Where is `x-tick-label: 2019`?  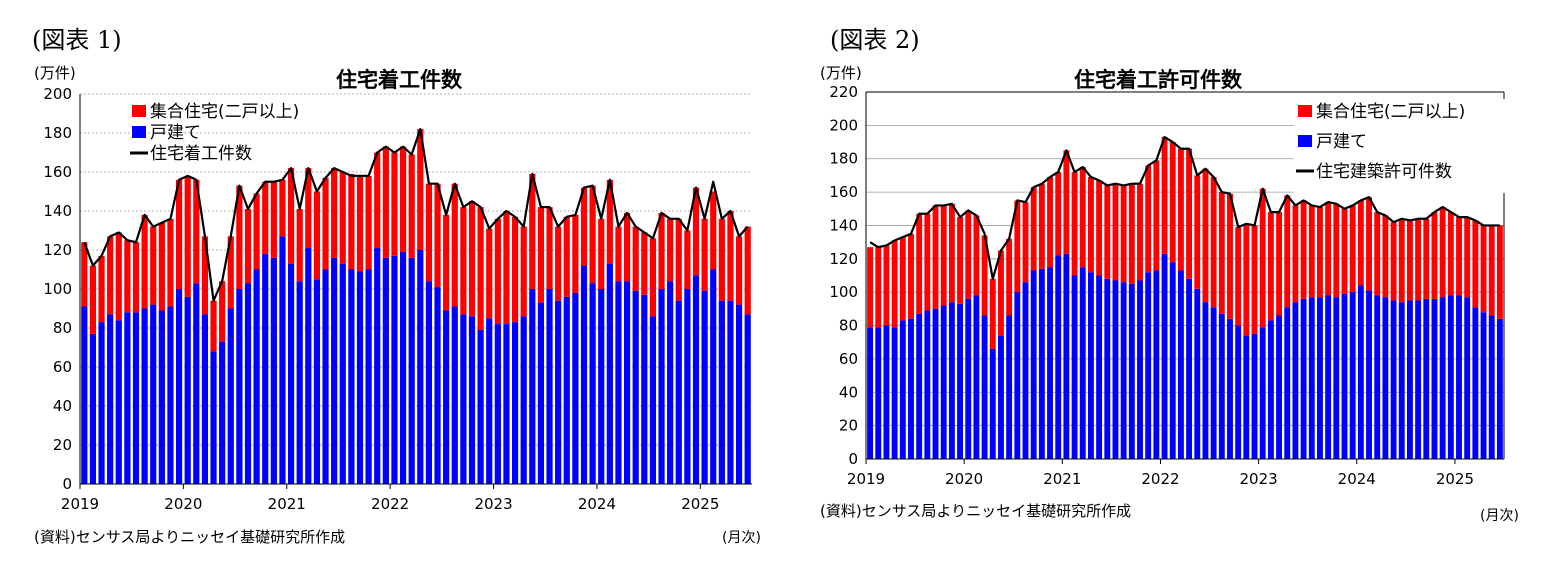
x-tick-label: 2019 is located at coordinates (866, 479).